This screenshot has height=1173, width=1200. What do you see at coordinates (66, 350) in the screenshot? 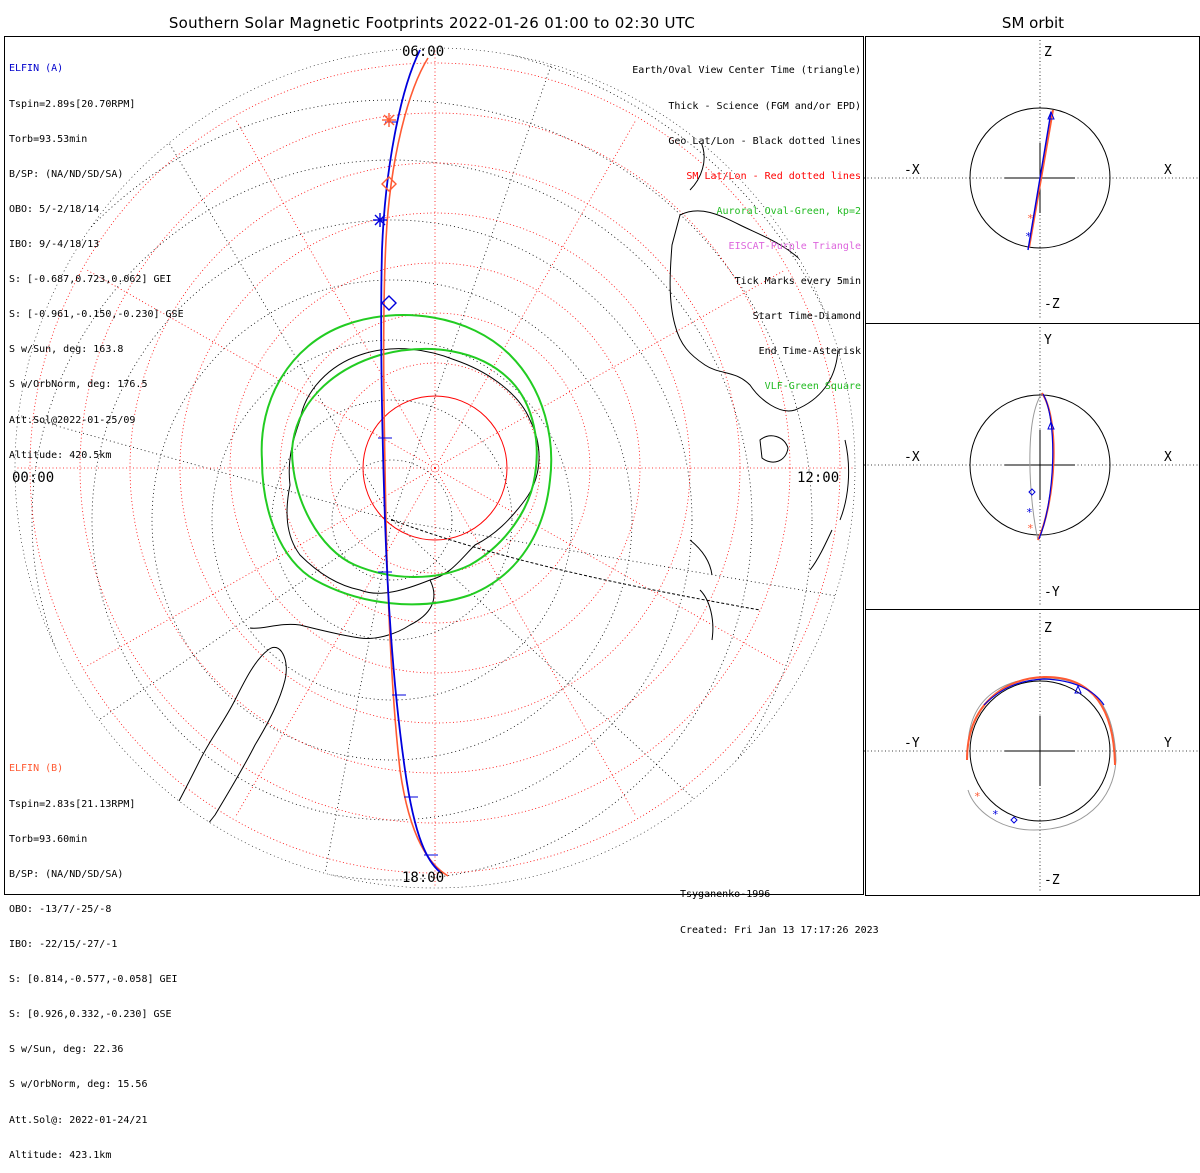
I see `elfin-a-line: S w/Sun, deg: 163.8` at bounding box center [66, 350].